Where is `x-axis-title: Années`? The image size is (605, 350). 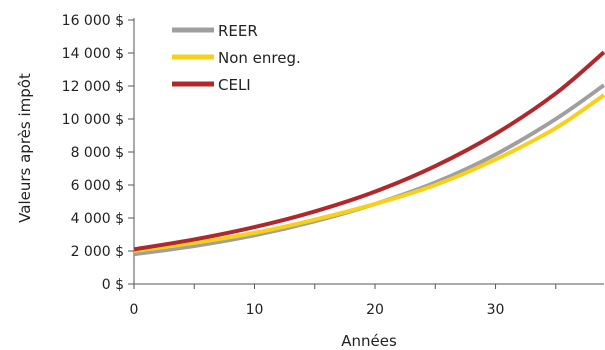 x-axis-title: Années is located at coordinates (369, 341).